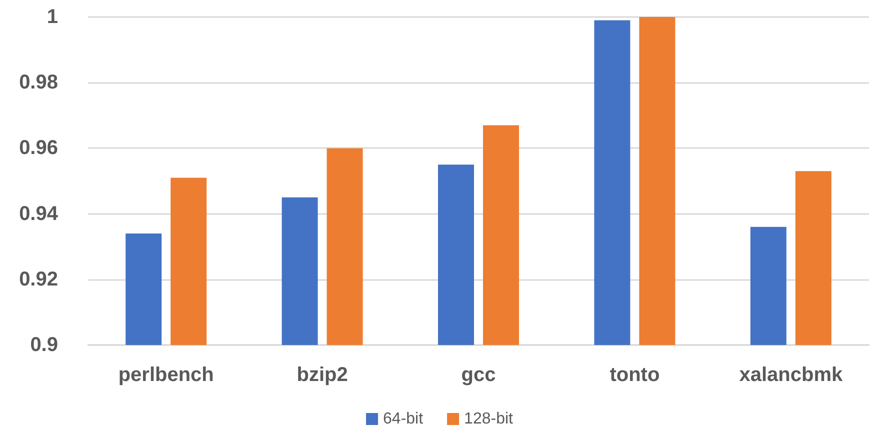  Describe the element at coordinates (403, 419) in the screenshot. I see `legend-label: 64-bit` at that location.